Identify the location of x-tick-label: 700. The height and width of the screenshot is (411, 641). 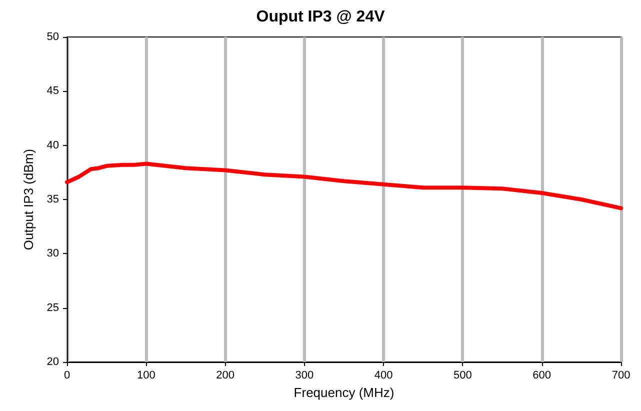
(621, 376).